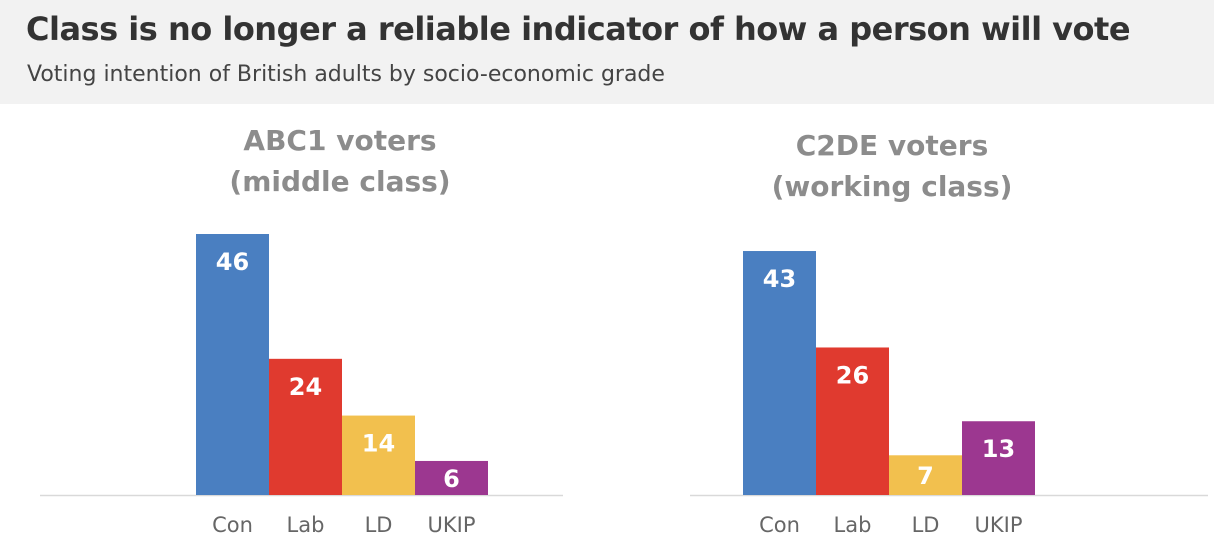 The width and height of the screenshot is (1214, 554). Describe the element at coordinates (339, 181) in the screenshot. I see `panel-title-line-2: (middle class)` at that location.